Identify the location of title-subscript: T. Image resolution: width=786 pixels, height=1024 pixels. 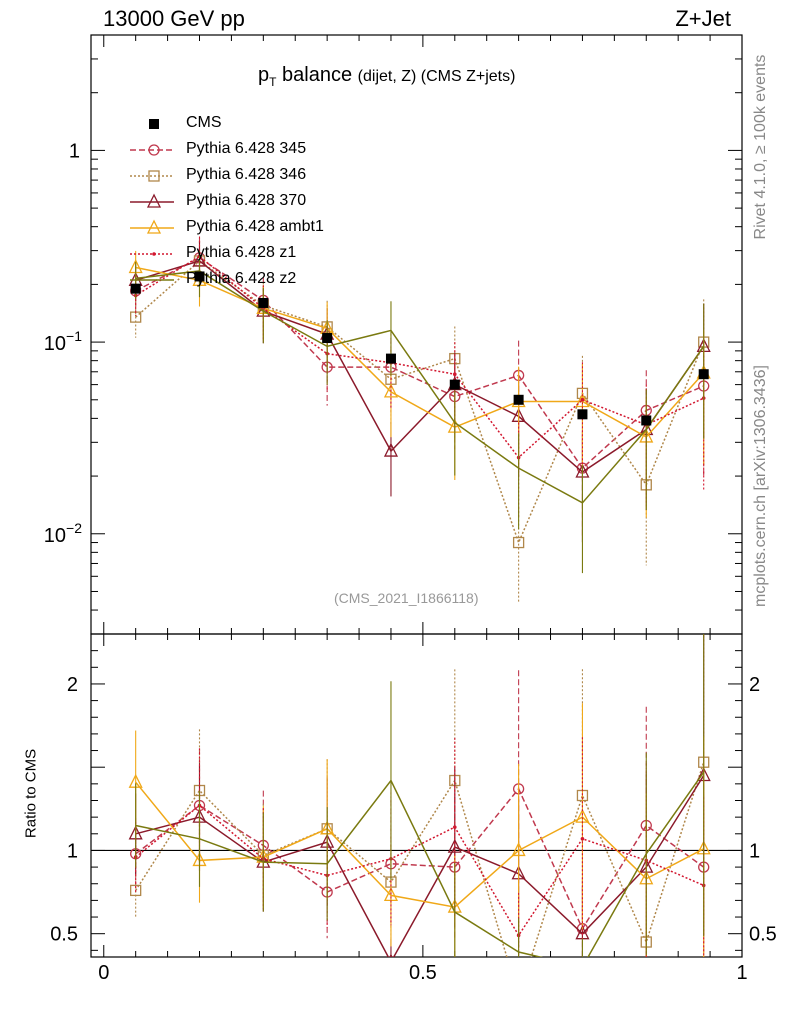
(273, 82).